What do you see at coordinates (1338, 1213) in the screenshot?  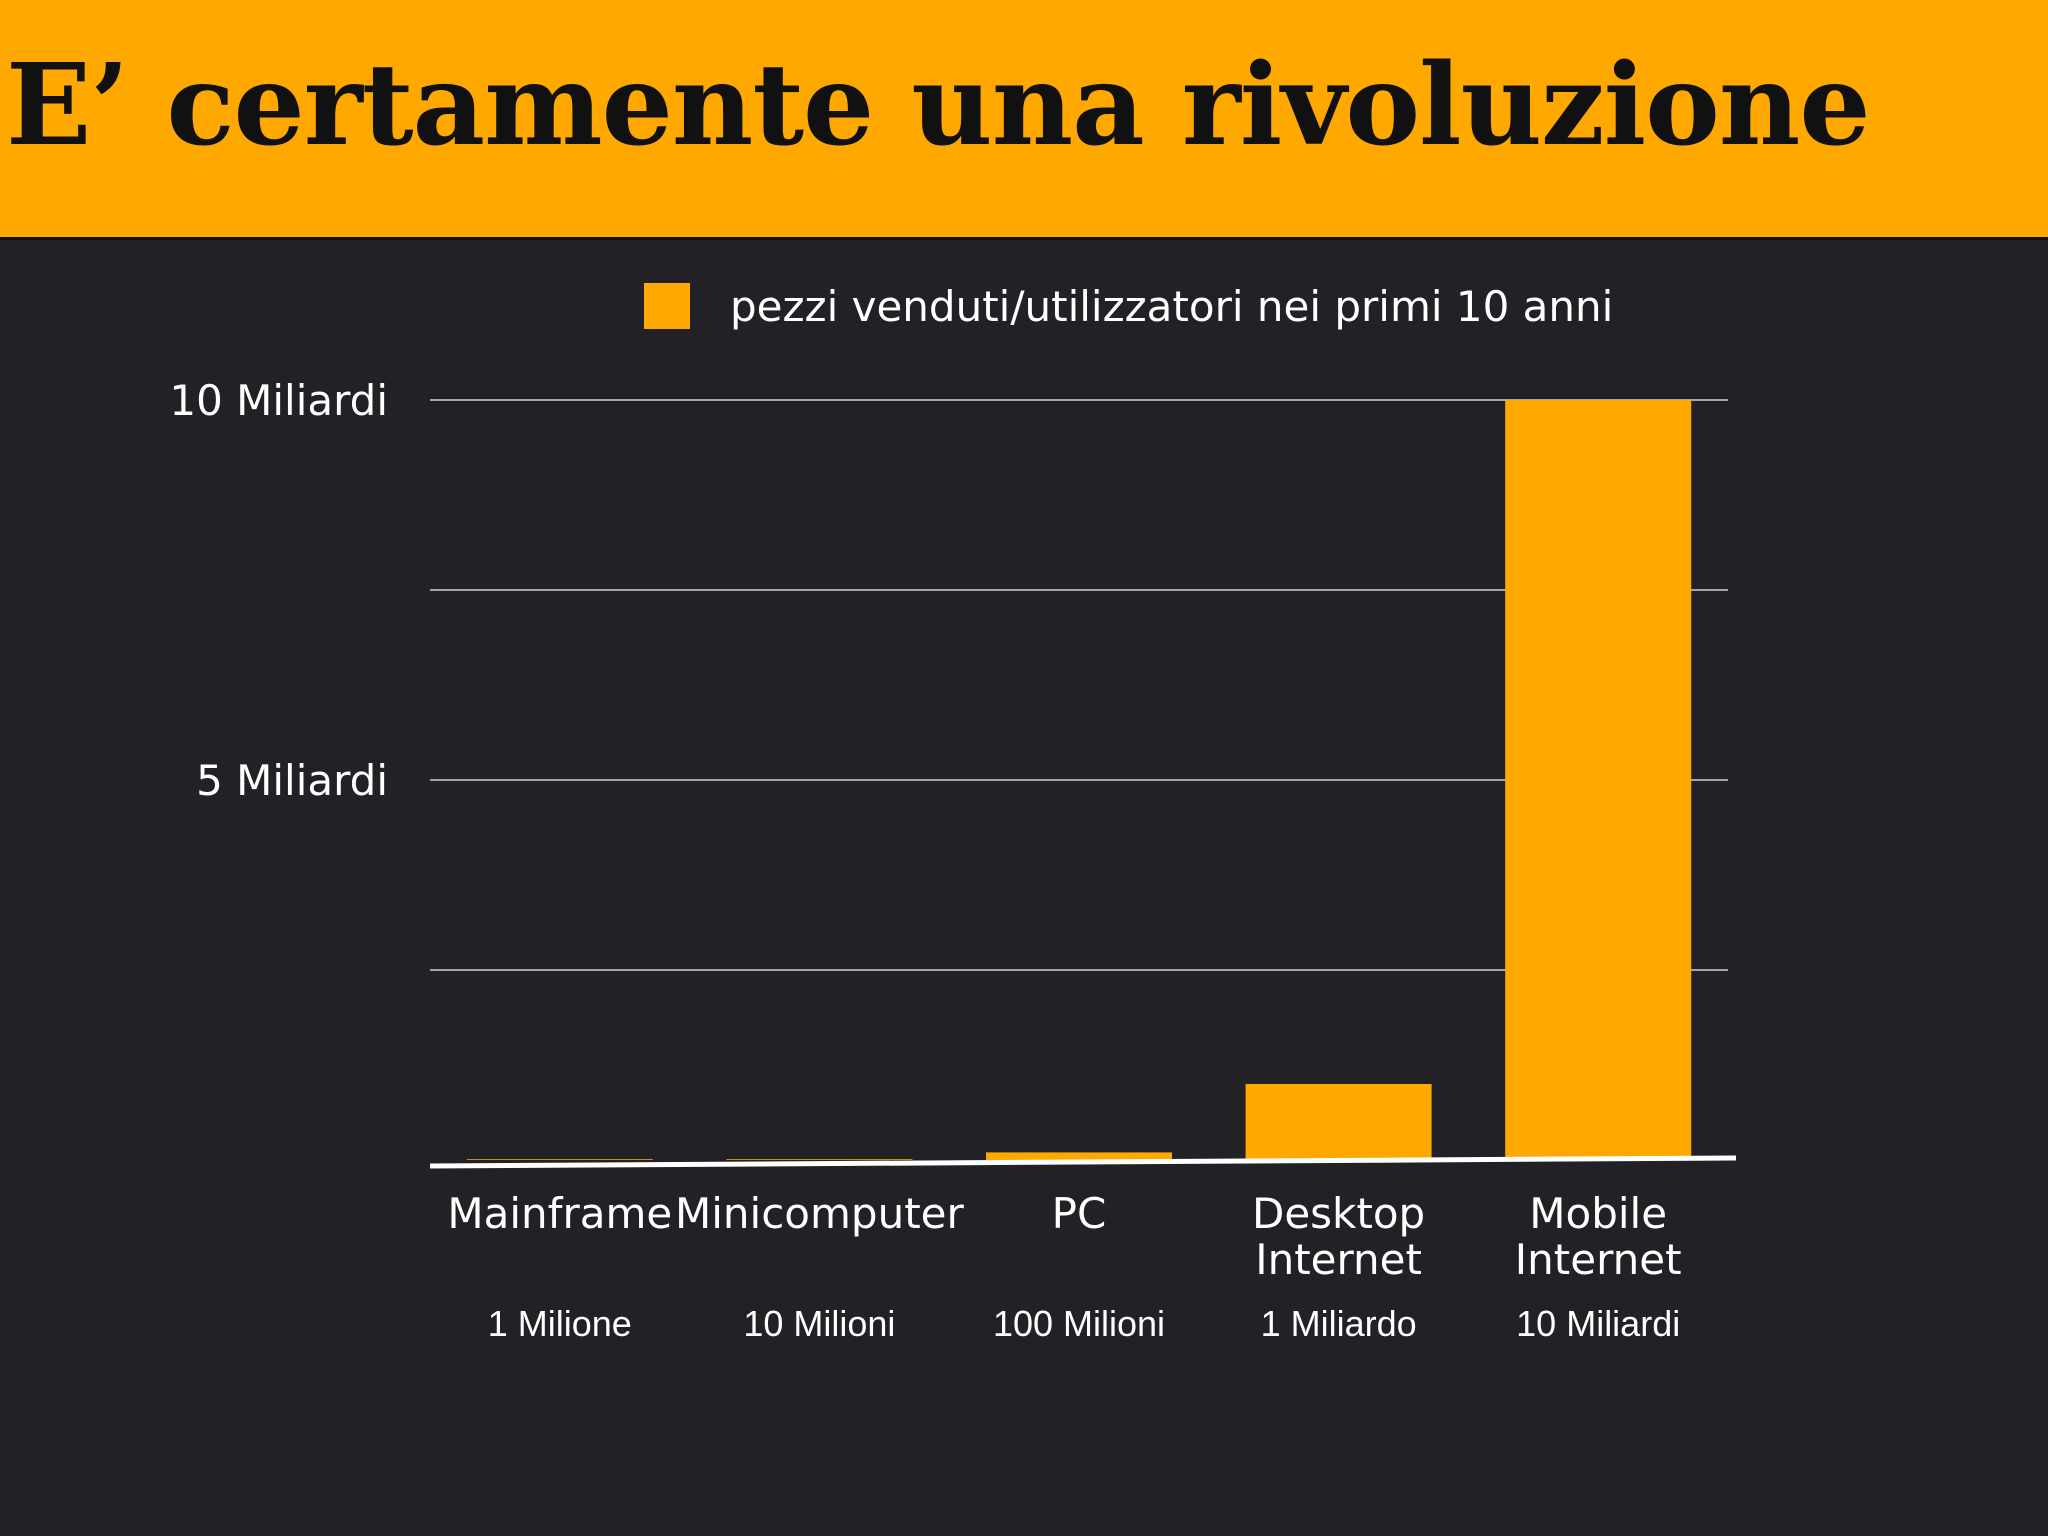 I see `x-category-label: Desktop` at bounding box center [1338, 1213].